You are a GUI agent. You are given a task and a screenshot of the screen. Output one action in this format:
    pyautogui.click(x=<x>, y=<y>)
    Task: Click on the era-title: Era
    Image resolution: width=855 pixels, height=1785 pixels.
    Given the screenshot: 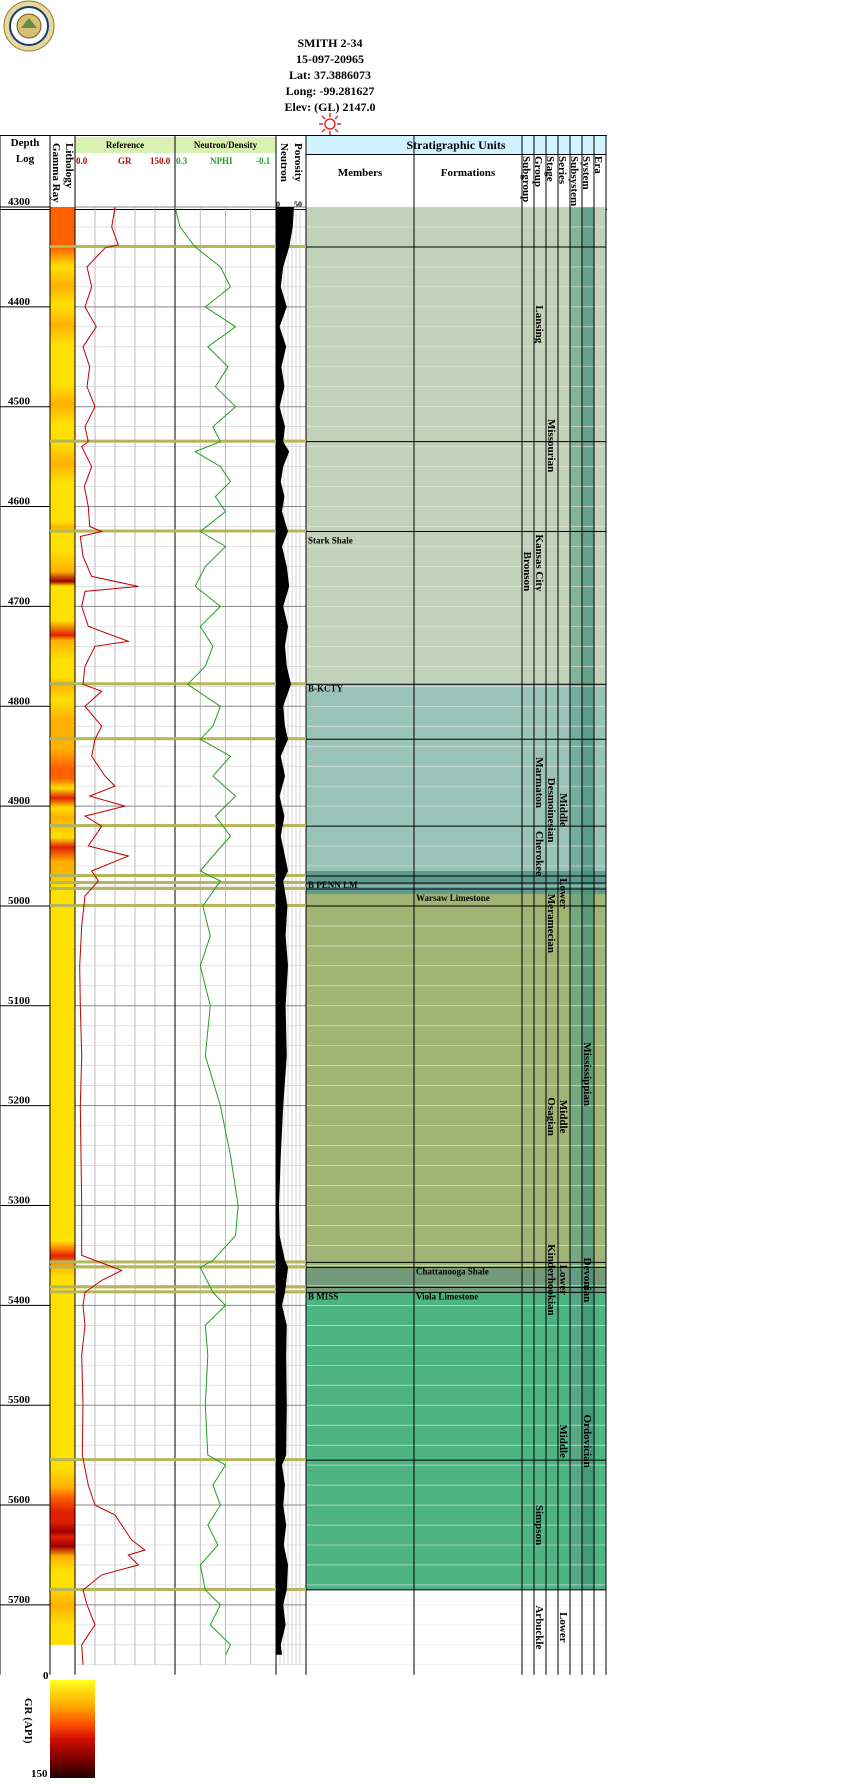 What is the action you would take?
    pyautogui.click(x=598, y=165)
    